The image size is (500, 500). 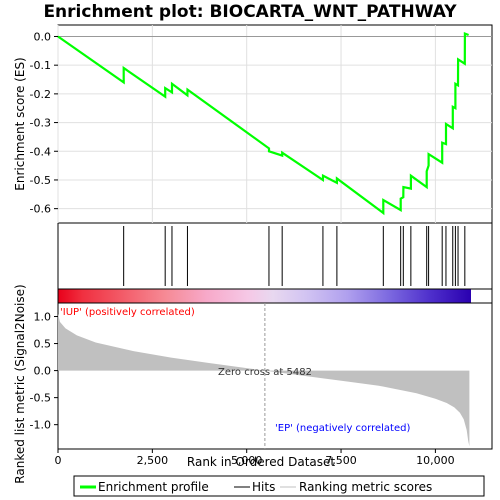 What do you see at coordinates (20, 123) in the screenshot?
I see `es-y-axis-label: Enrichment score (ES)` at bounding box center [20, 123].